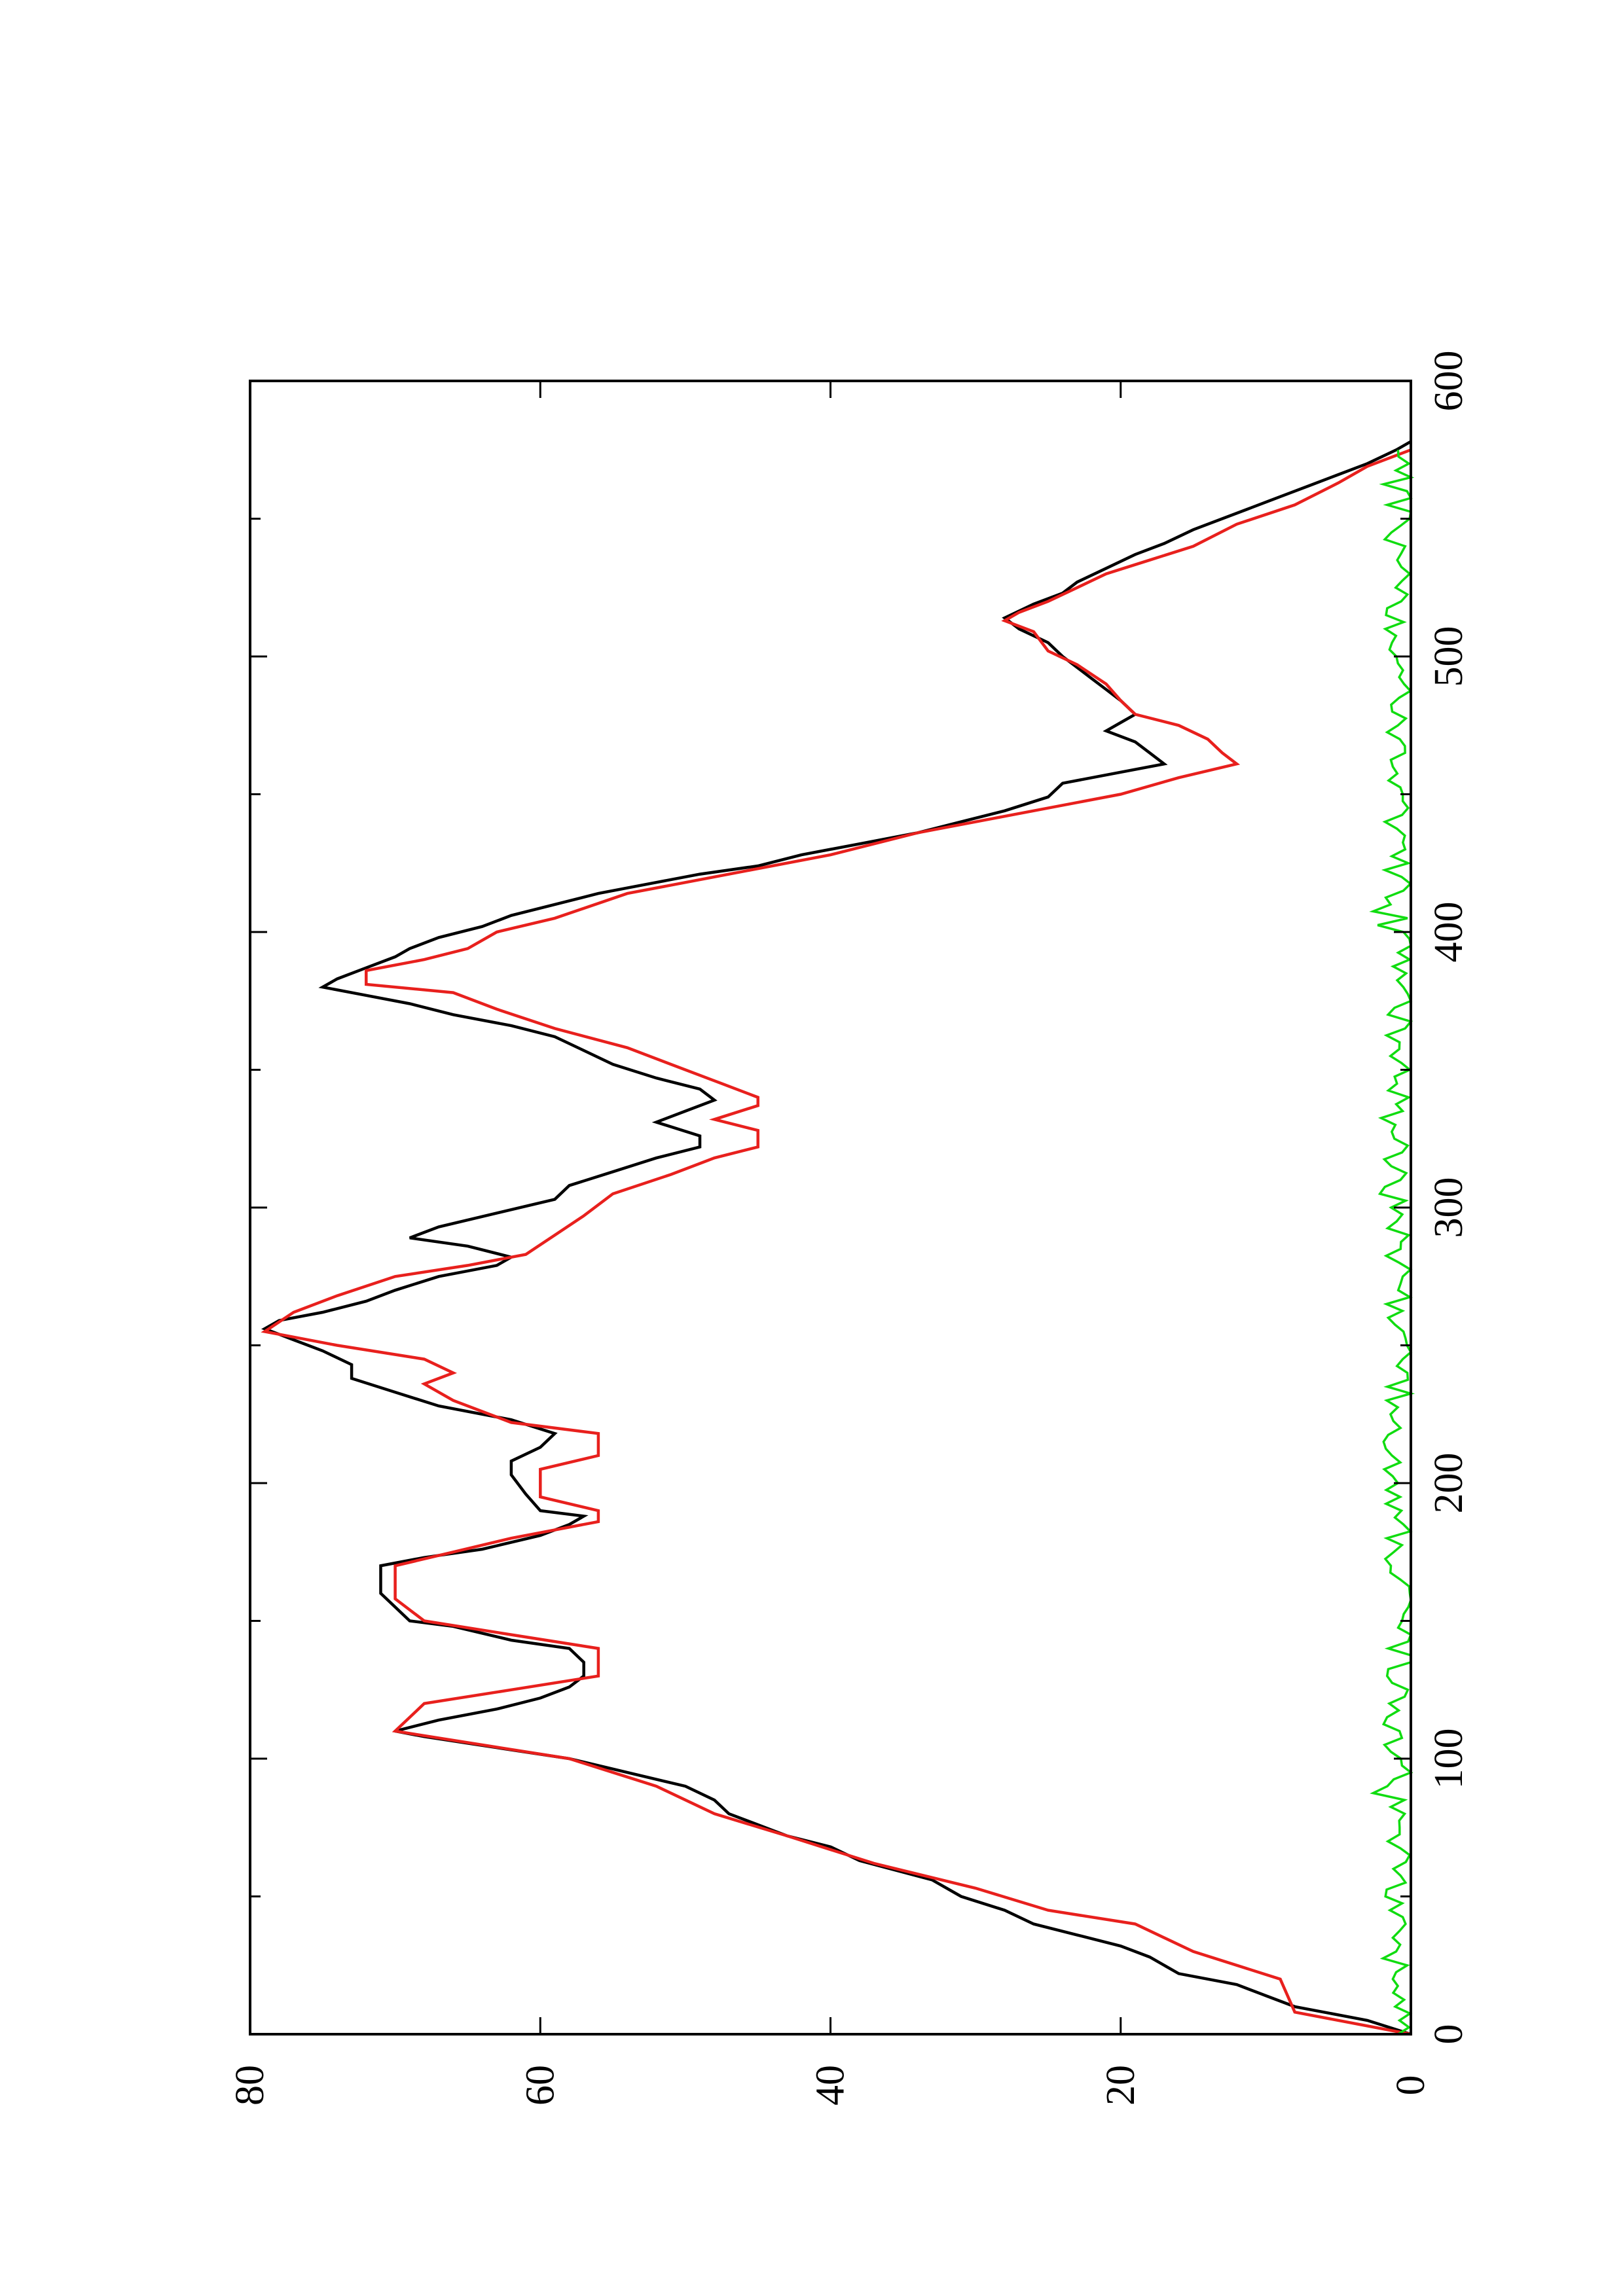 Image resolution: width=1623 pixels, height=2296 pixels. What do you see at coordinates (1392, 1243) in the screenshot?
I see `series-green-line` at bounding box center [1392, 1243].